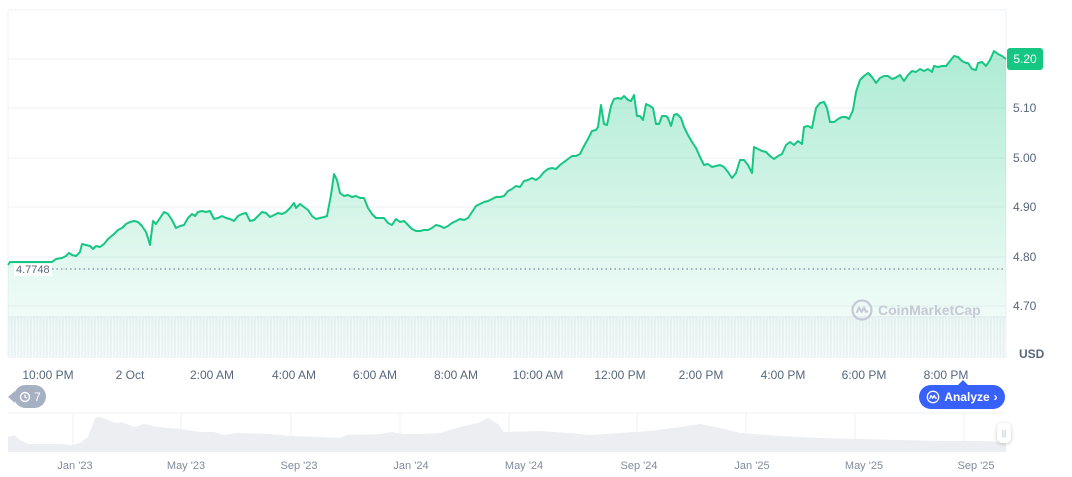 The width and height of the screenshot is (1072, 477). I want to click on current-price-tag: 5.20, so click(1025, 59).